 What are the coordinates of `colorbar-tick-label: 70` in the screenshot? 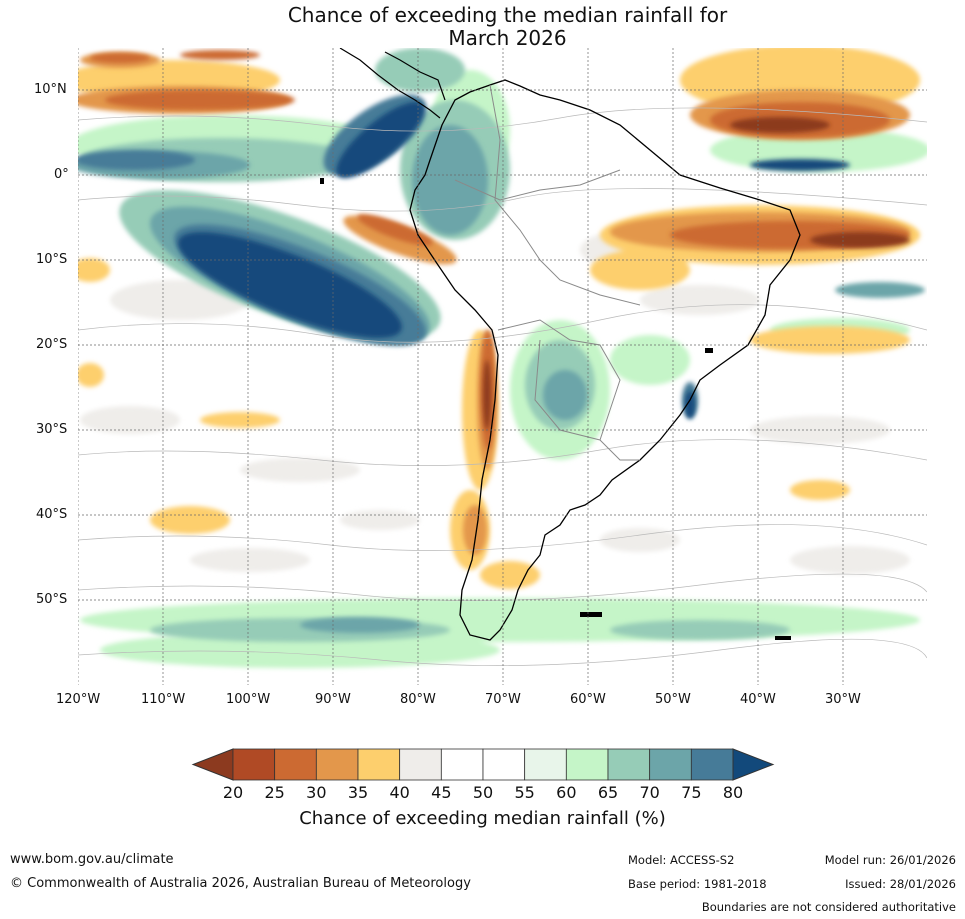 It's located at (649, 792).